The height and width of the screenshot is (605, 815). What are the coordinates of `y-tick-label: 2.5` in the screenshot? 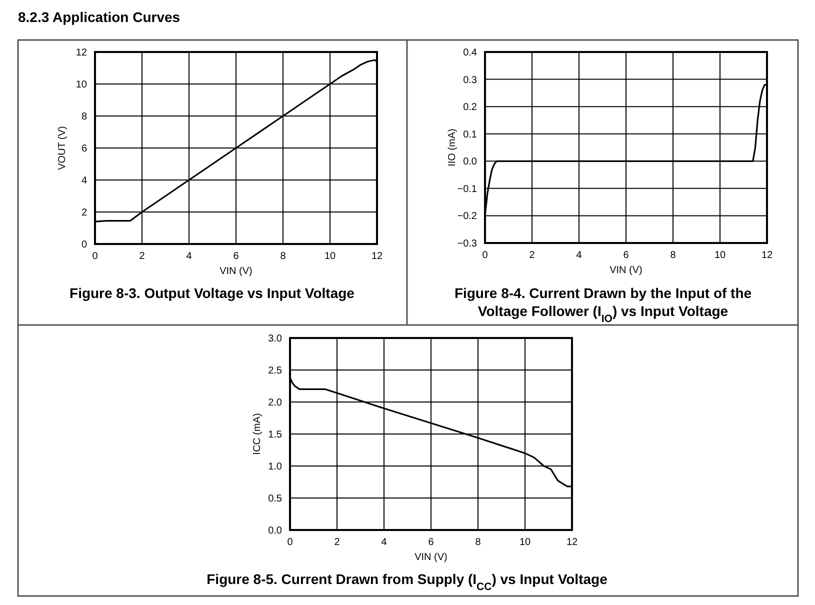 It's located at (275, 371).